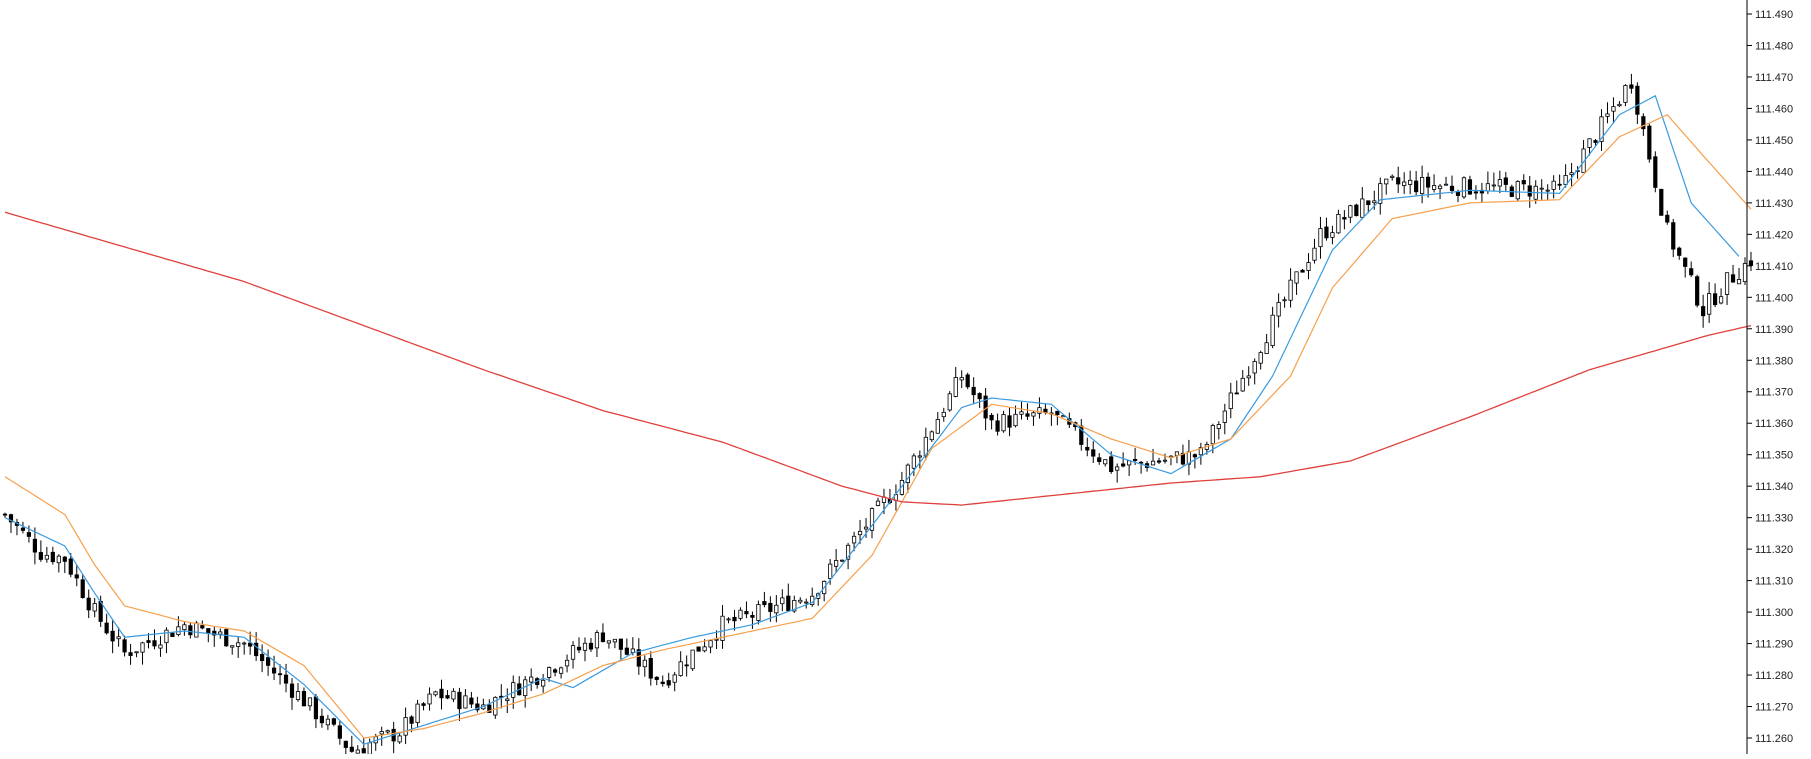  I want to click on y-tick-label: 111.310, so click(1774, 582).